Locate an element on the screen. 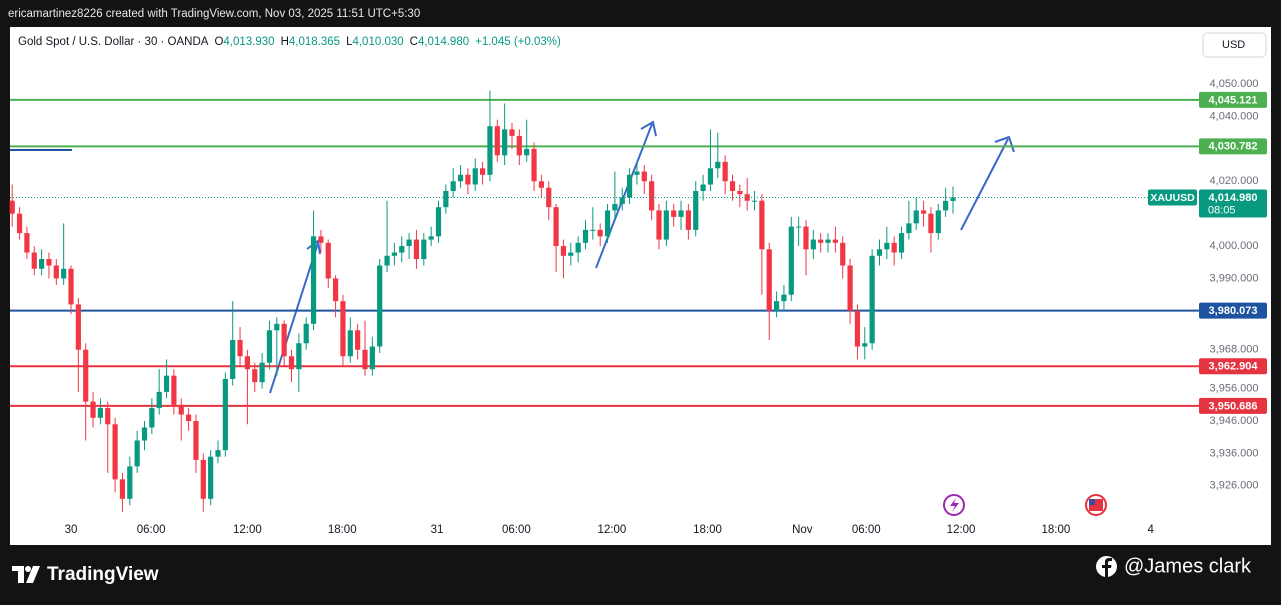 This screenshot has width=1281, height=605. logo-icon is located at coordinates (28, 569).